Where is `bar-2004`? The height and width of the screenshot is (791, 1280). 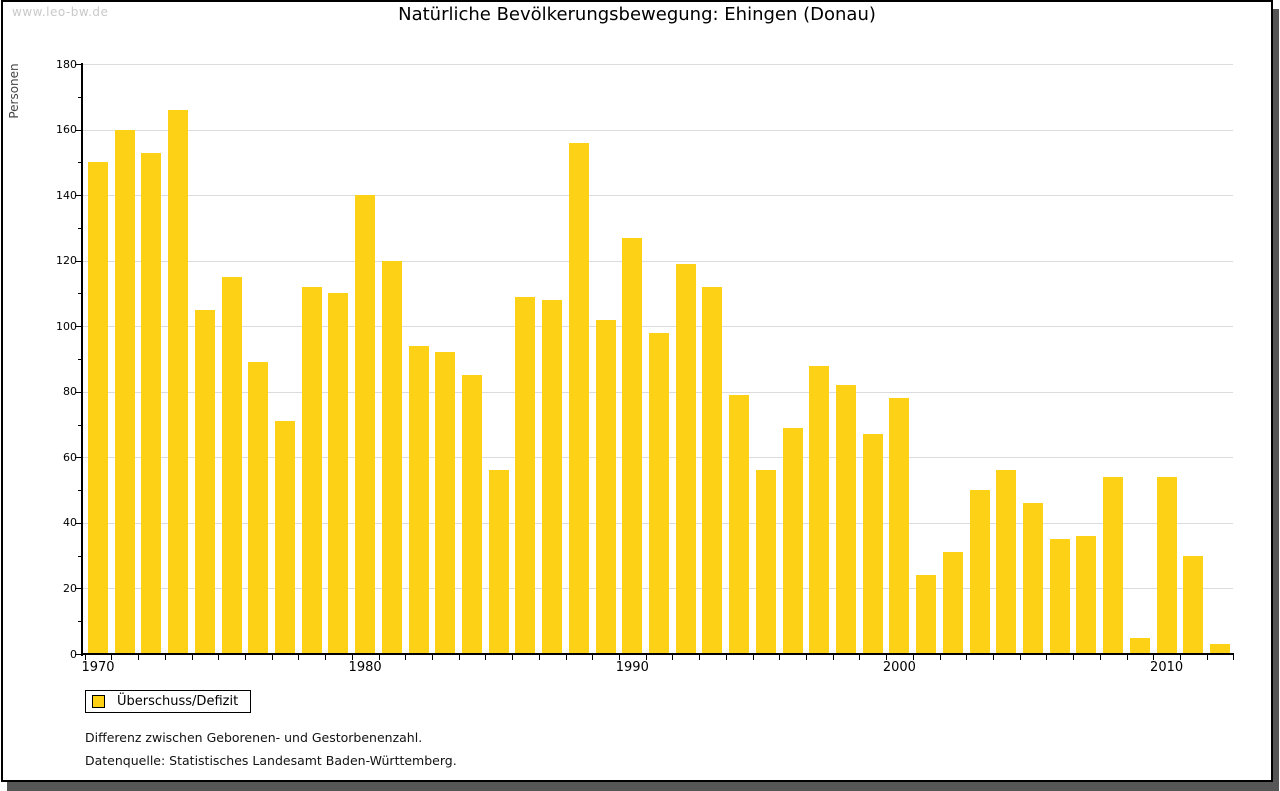 bar-2004 is located at coordinates (1006, 562).